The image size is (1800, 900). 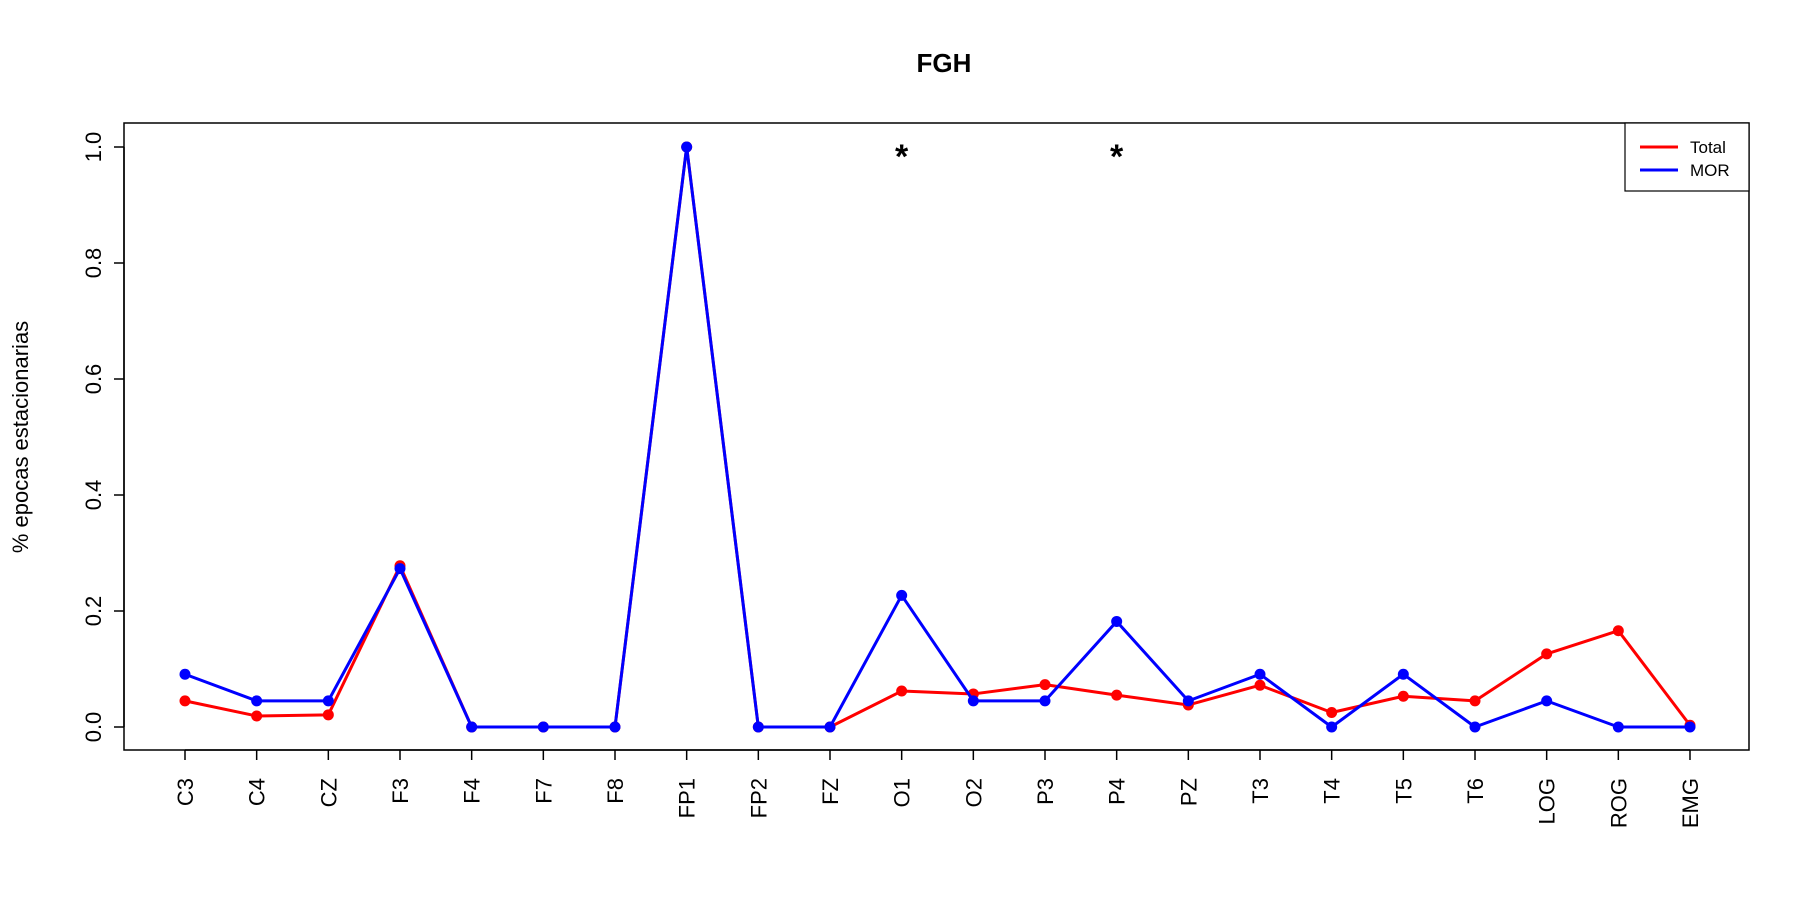 I want to click on x-tick-label: F7, so click(x=543, y=791).